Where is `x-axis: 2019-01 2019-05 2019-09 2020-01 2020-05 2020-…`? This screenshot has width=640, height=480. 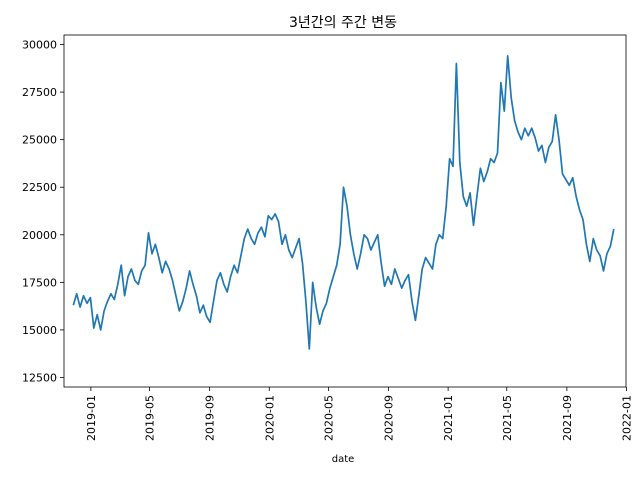 x-axis: 2019-01 2019-05 2019-09 2020-01 2020-05 2020-… is located at coordinates (359, 414).